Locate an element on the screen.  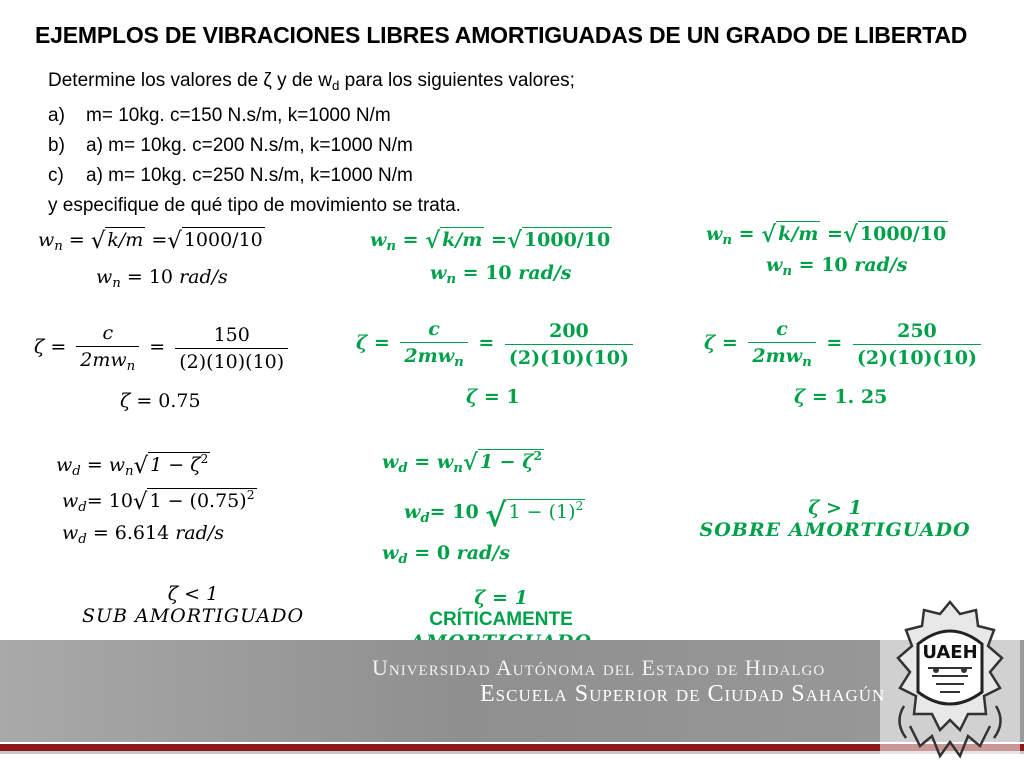
zeta-formula-c: ζ = c 2mwn = 250 (2)(10)(10) is located at coordinates (844, 344).